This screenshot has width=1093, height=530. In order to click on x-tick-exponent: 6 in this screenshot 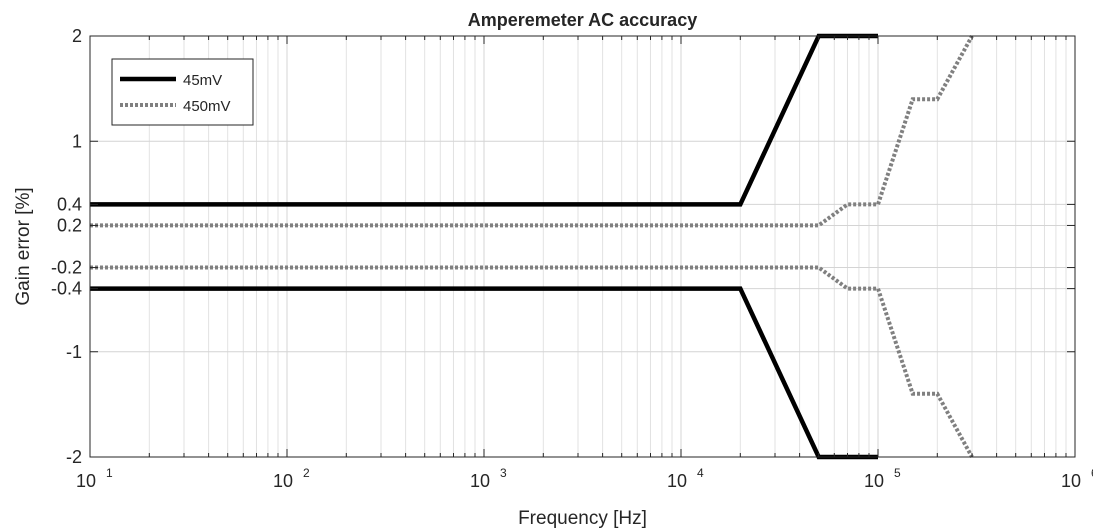, I will do `click(1092, 473)`.